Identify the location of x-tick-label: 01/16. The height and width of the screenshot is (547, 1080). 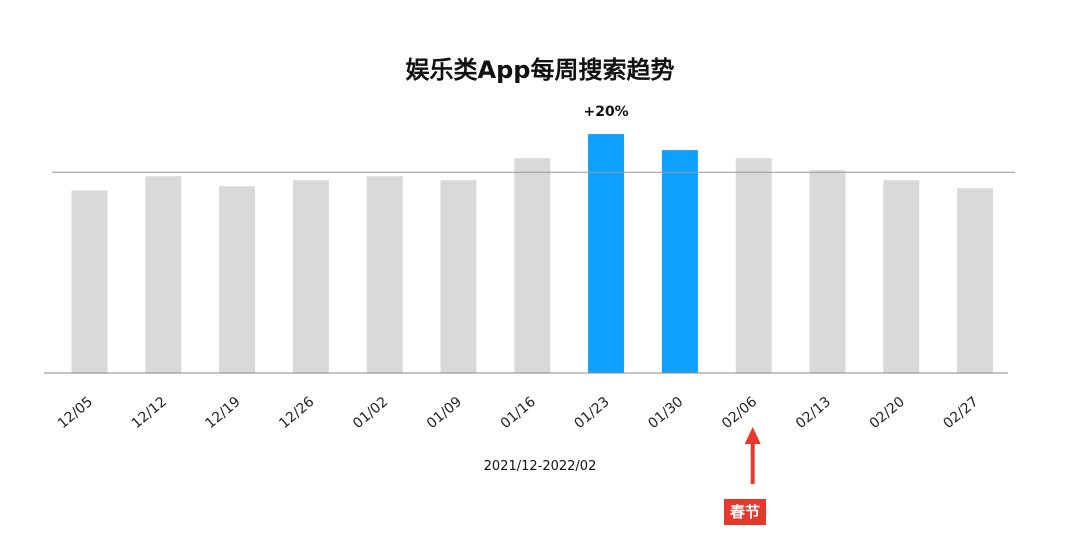
(518, 413).